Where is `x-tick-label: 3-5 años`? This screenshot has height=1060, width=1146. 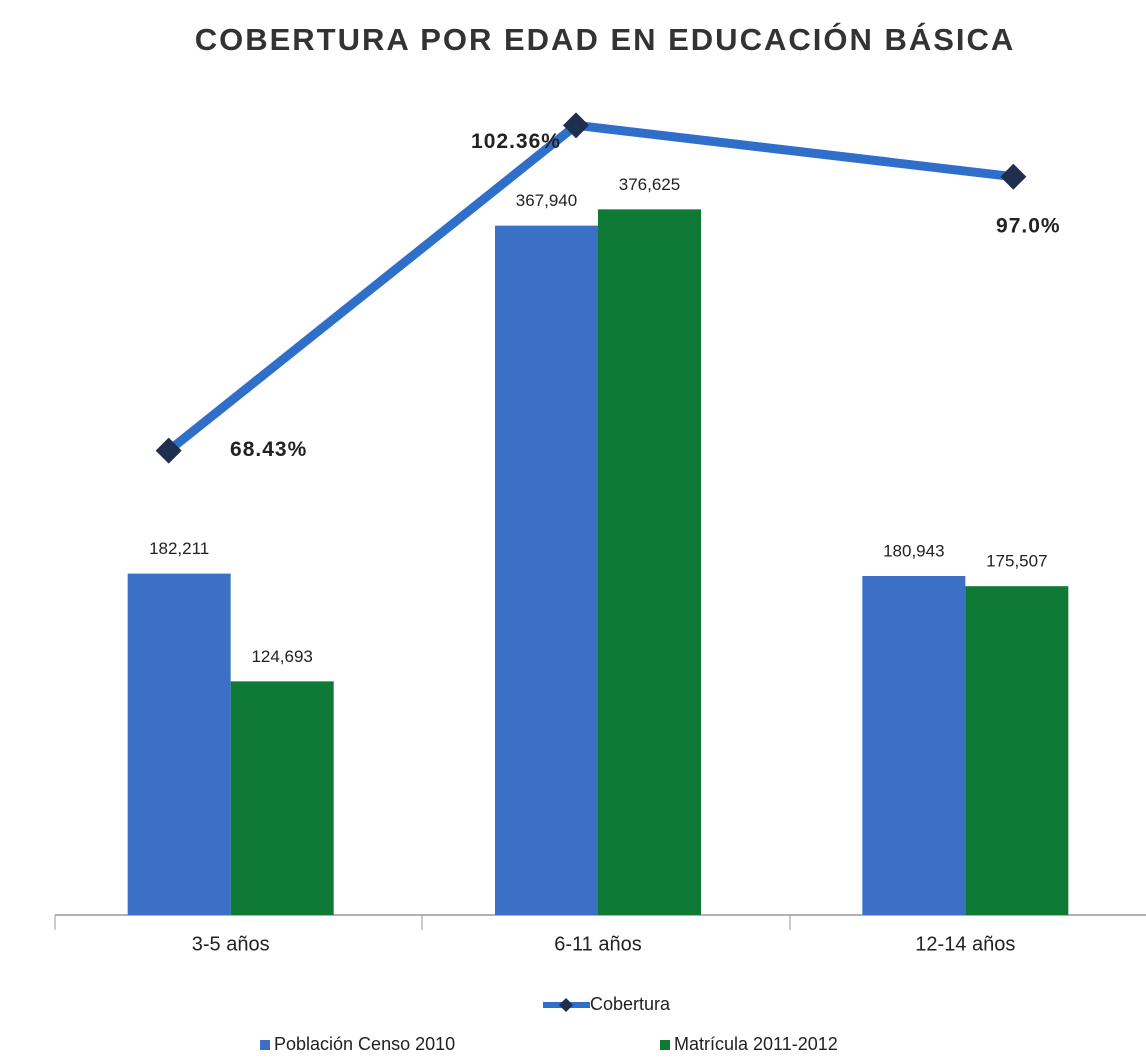 x-tick-label: 3-5 años is located at coordinates (231, 944).